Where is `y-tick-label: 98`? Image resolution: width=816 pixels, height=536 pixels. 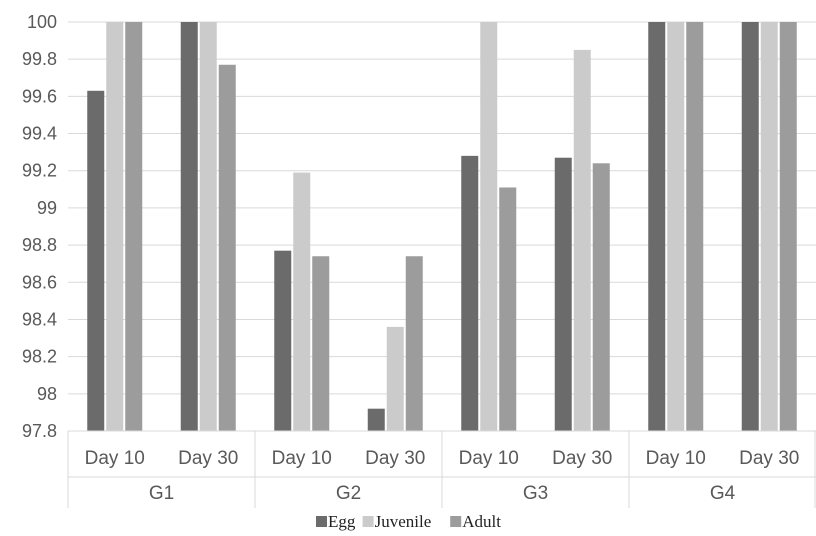
y-tick-label: 98 is located at coordinates (47, 394).